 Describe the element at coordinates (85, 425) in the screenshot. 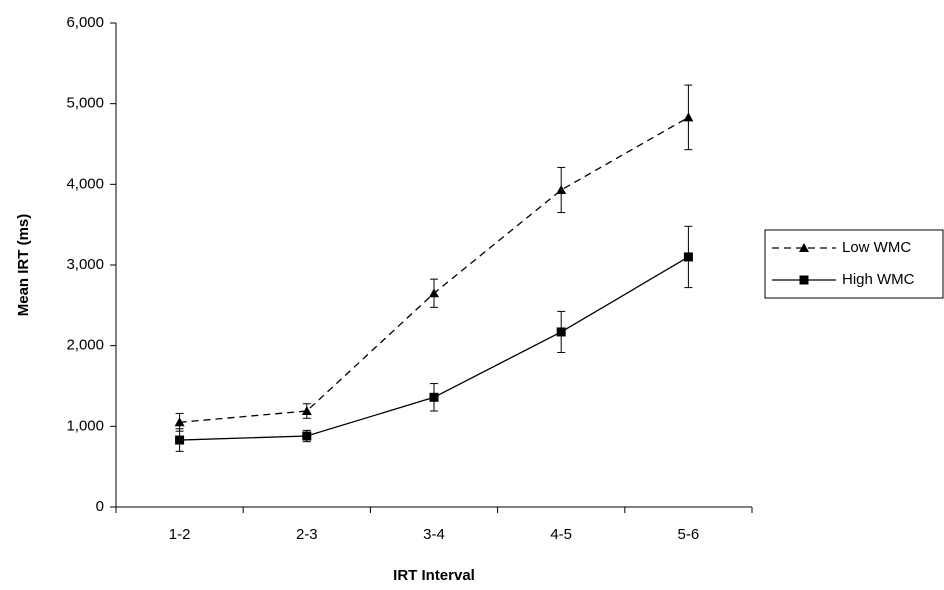

I see `y-tick-label: 1,000` at that location.